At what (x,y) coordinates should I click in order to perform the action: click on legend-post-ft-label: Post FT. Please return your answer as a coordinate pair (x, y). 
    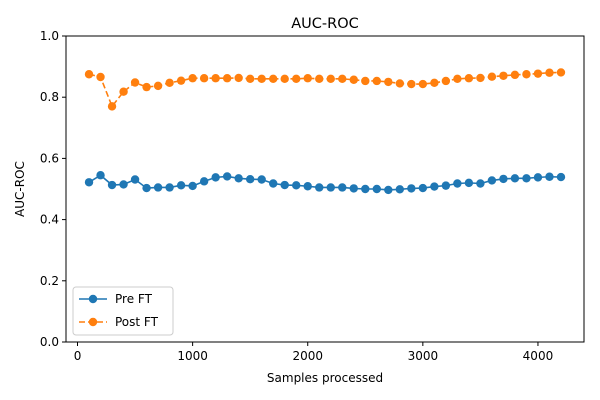
    Looking at the image, I should click on (137, 322).